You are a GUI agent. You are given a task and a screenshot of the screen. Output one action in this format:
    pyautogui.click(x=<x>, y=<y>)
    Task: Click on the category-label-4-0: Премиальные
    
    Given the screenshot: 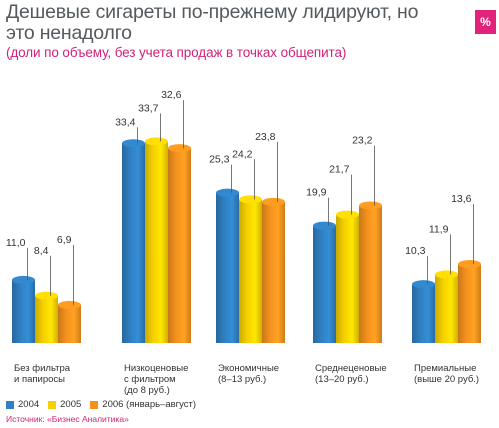 What is the action you would take?
    pyautogui.click(x=445, y=368)
    